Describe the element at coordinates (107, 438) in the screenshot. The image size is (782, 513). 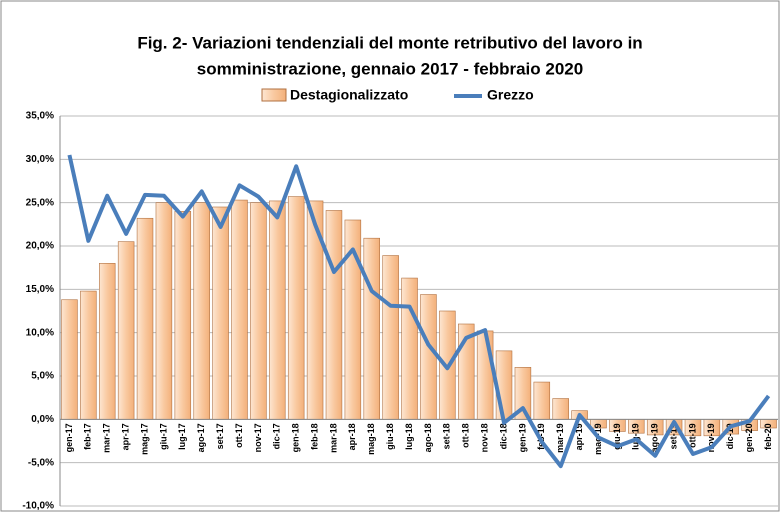
I see `x-tick-label: mar-17` at that location.